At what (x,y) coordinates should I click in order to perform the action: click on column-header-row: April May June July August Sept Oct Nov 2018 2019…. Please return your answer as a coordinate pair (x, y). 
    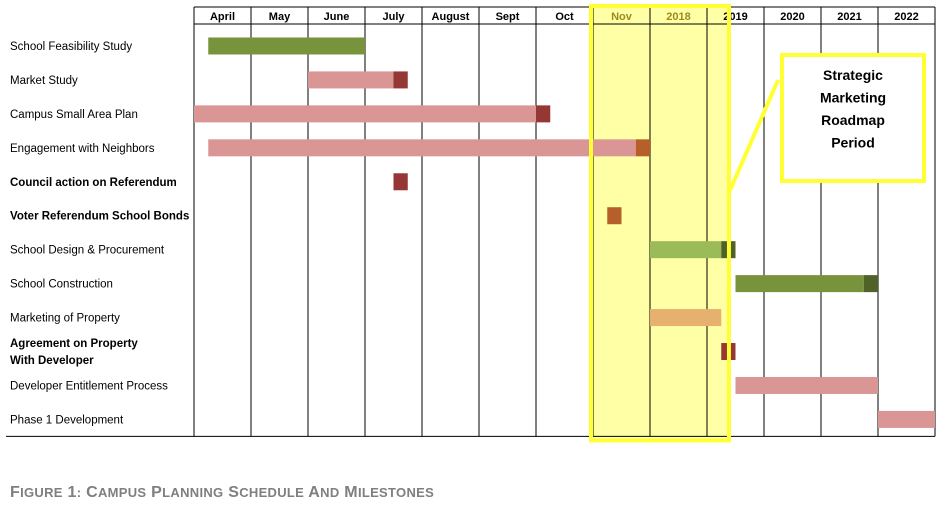
    Looking at the image, I should click on (564, 17).